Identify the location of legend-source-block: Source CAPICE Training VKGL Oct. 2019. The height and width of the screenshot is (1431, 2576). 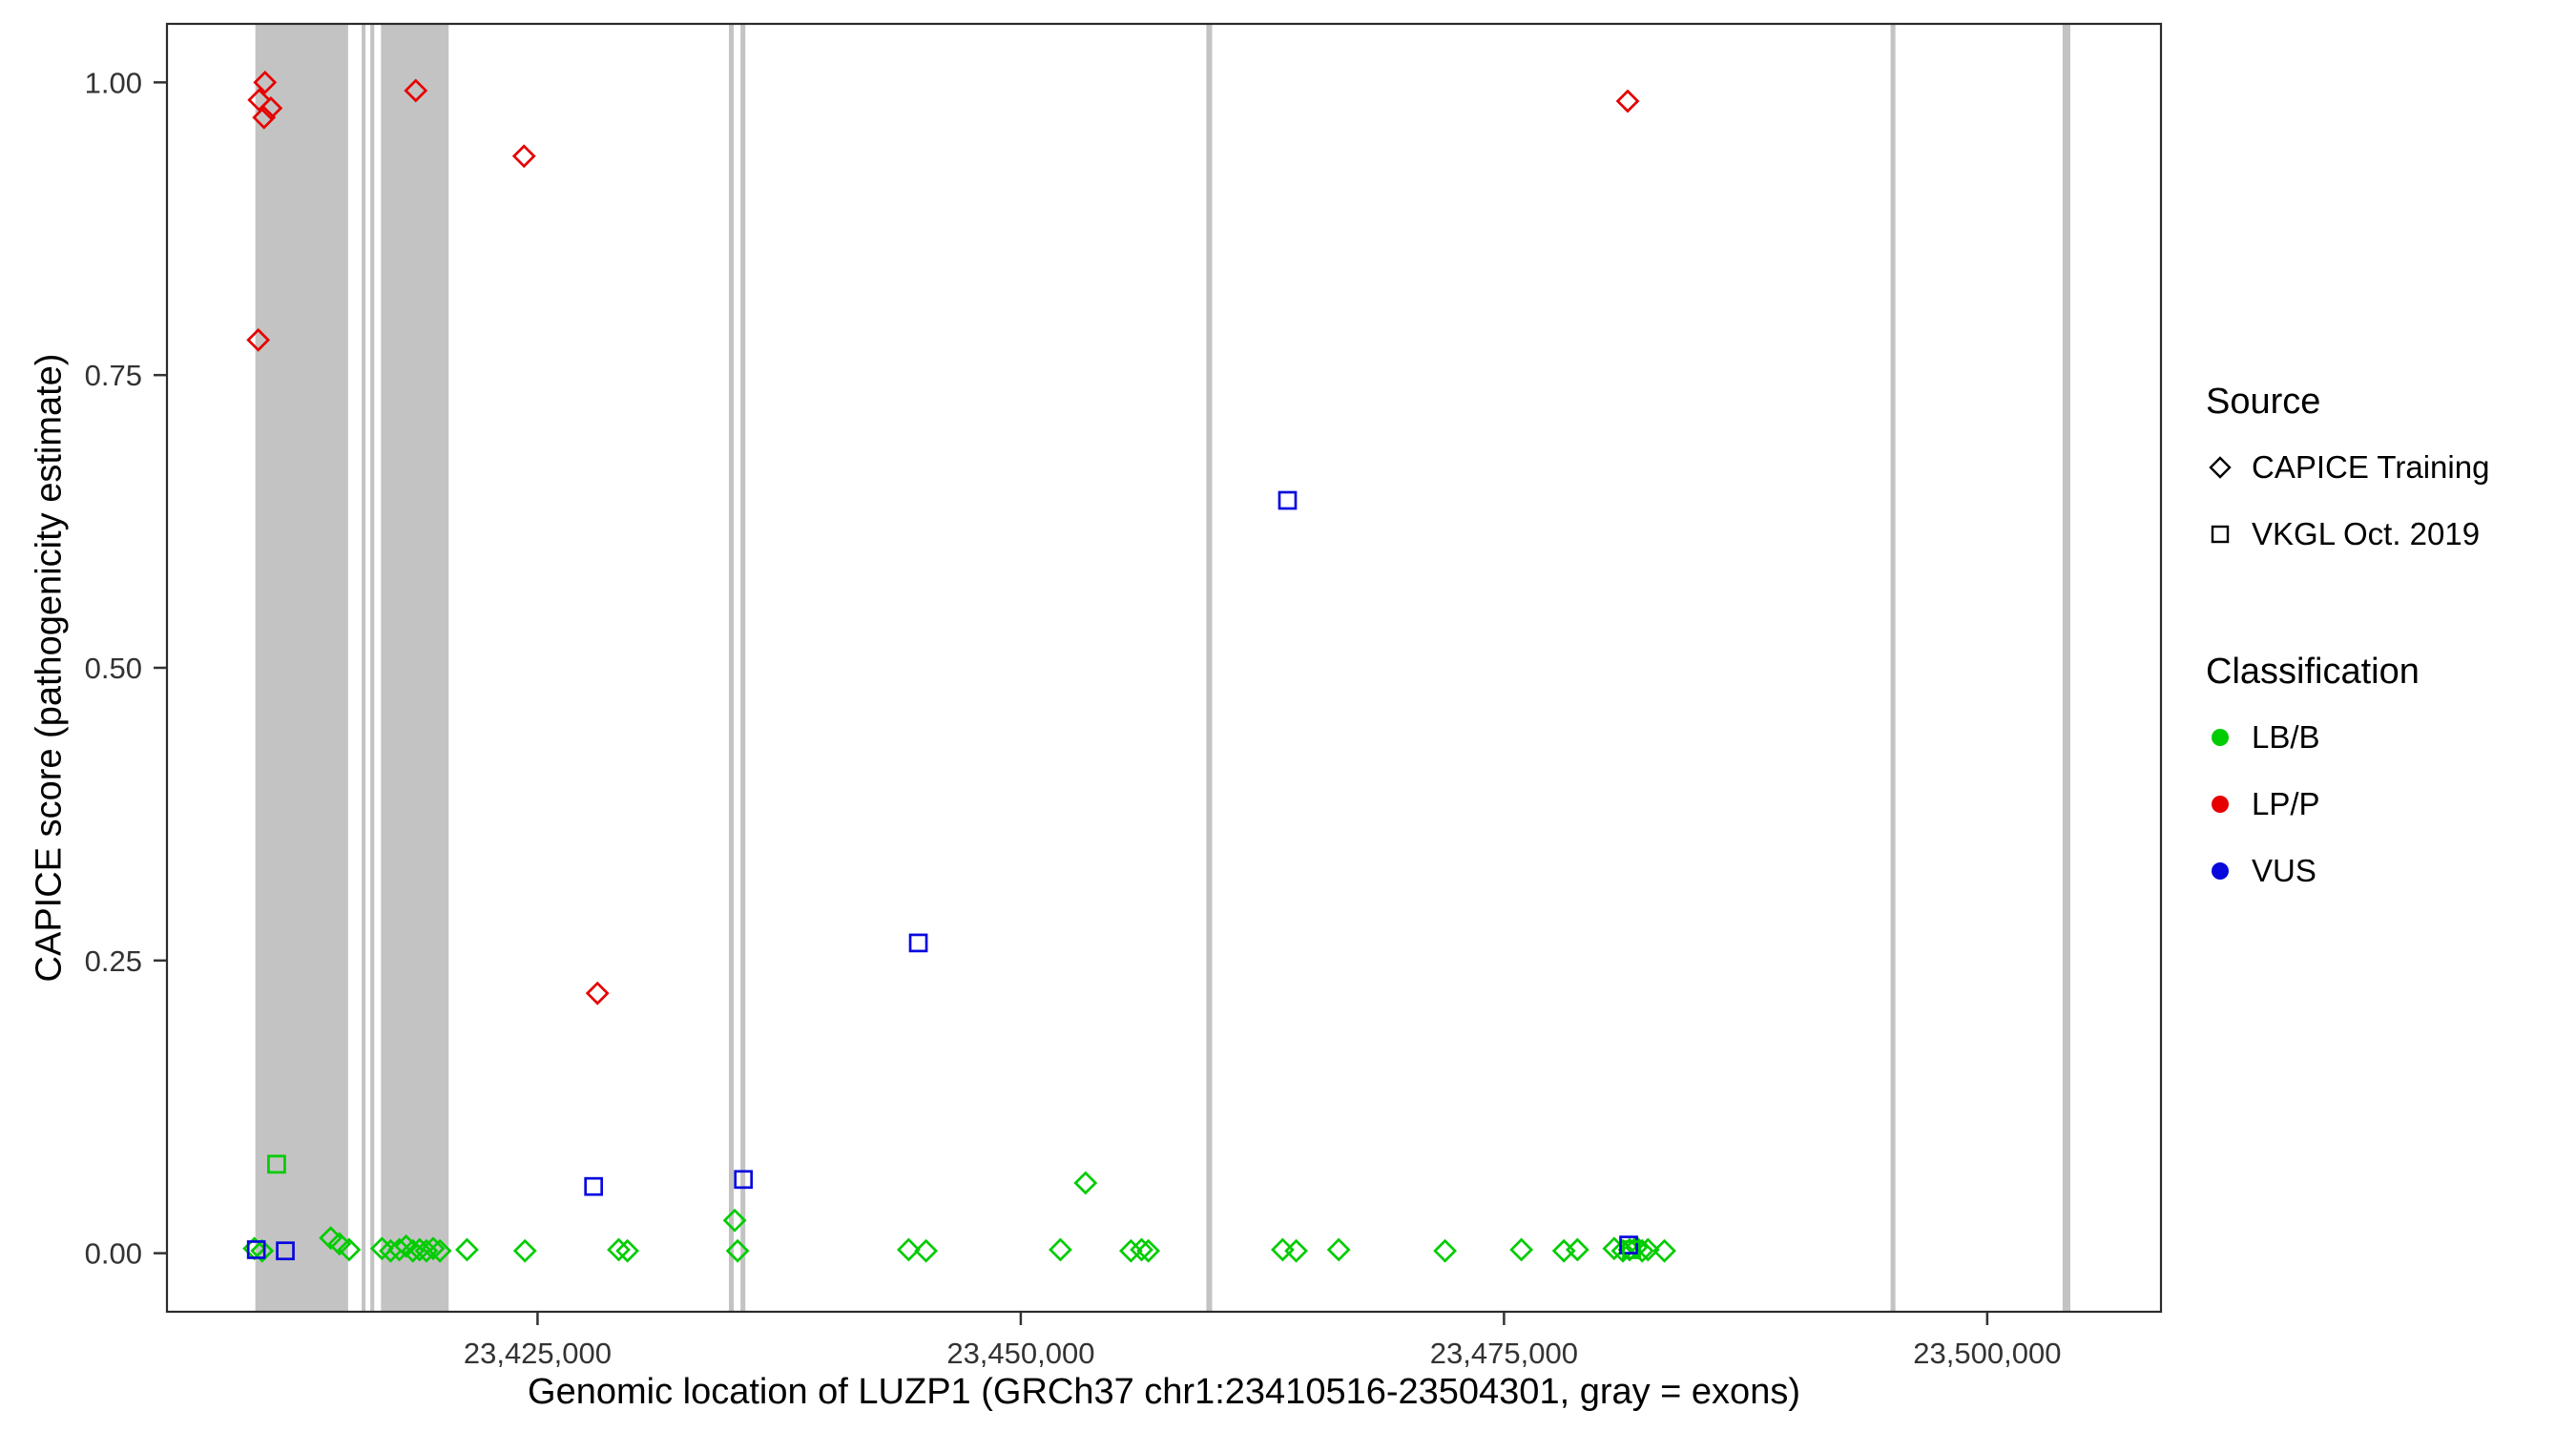
(2347, 482).